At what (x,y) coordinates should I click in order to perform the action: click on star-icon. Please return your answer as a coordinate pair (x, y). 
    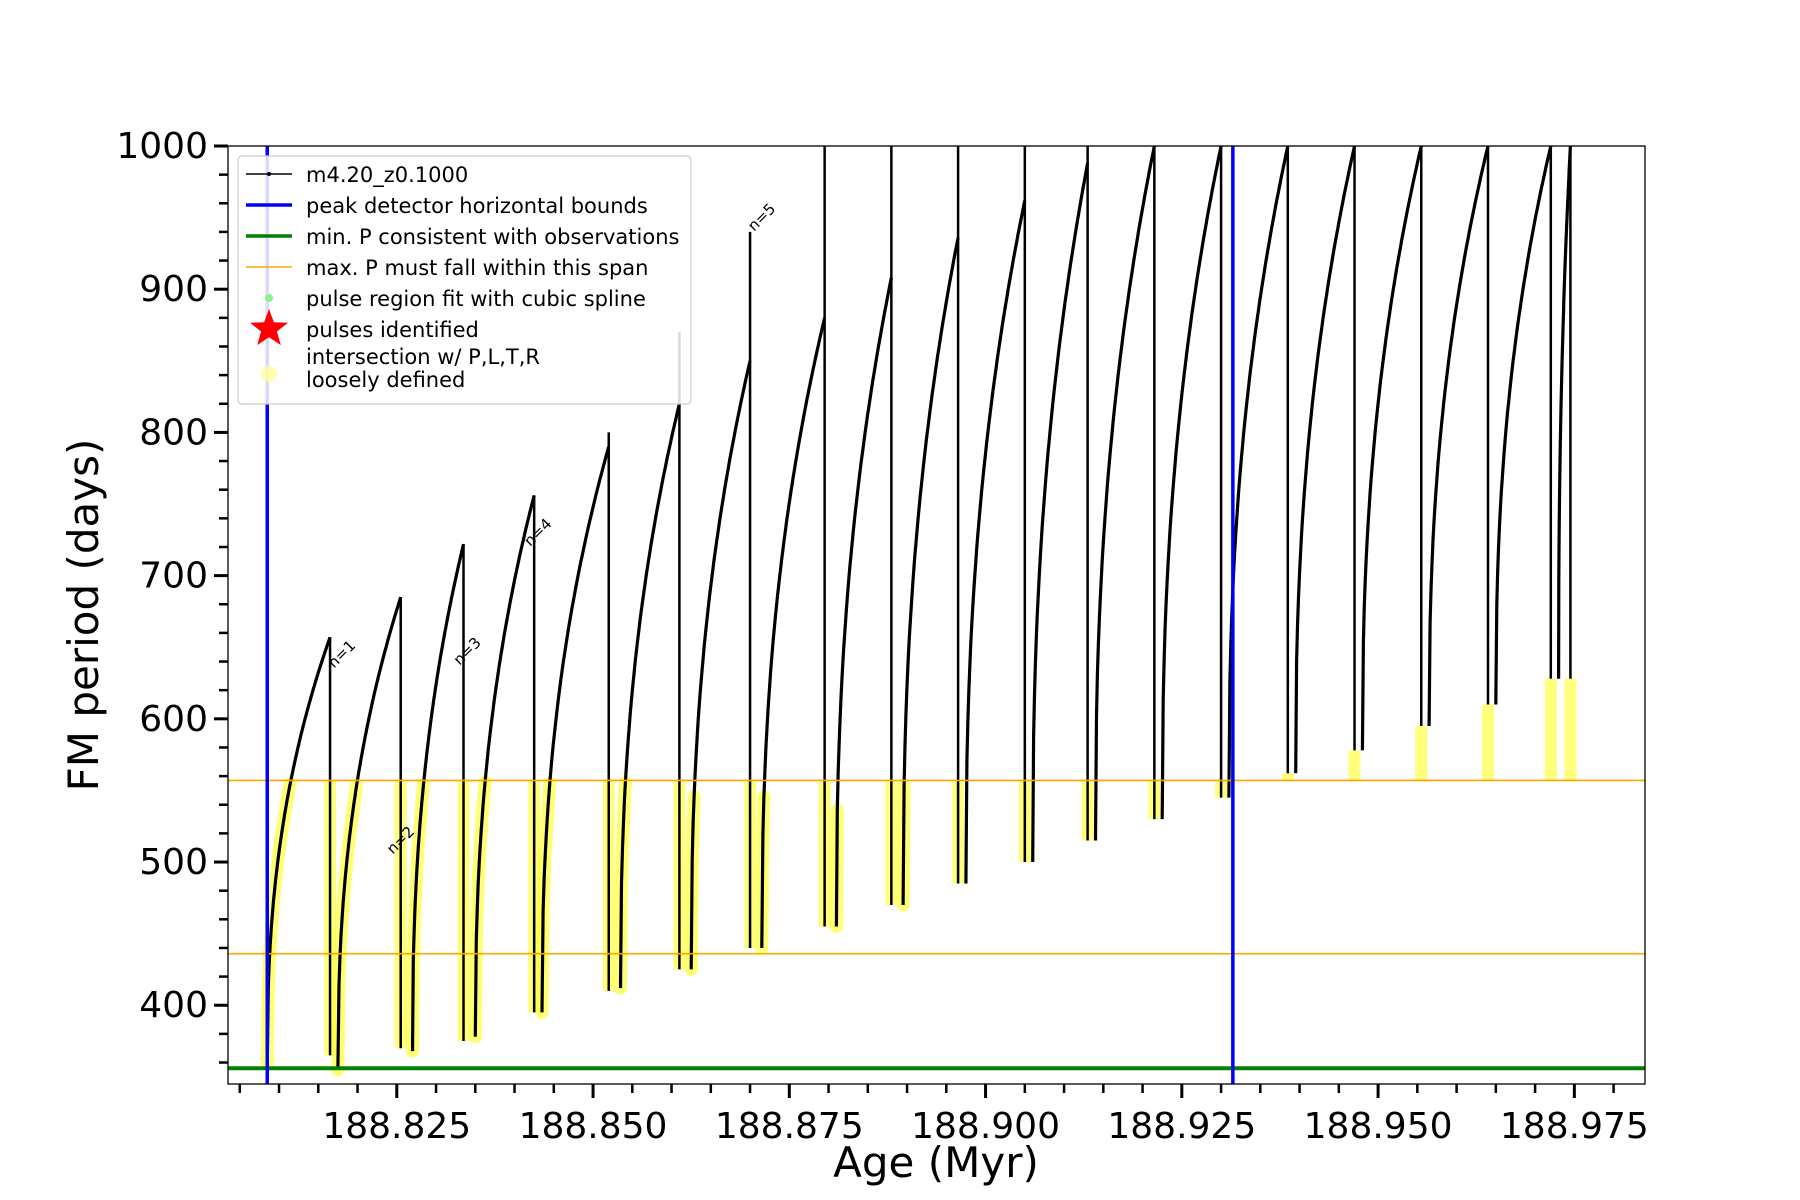
    Looking at the image, I should click on (269, 327).